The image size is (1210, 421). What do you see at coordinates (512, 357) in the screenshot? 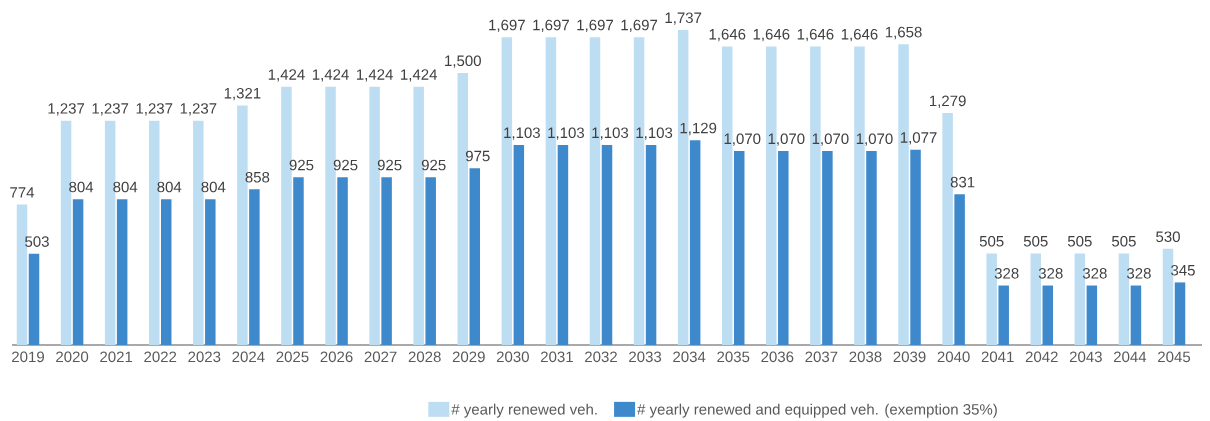
I see `x-tick-label: 2030` at bounding box center [512, 357].